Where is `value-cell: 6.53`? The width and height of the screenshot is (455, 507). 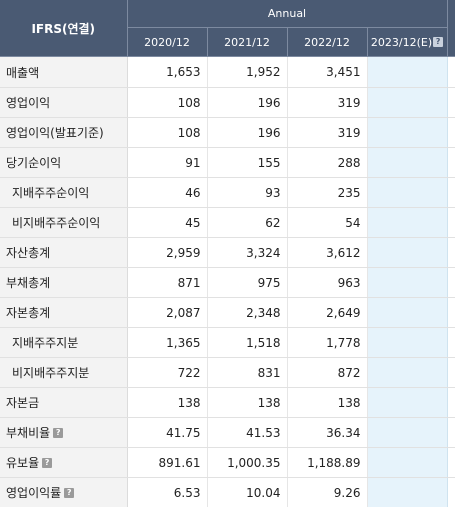
value-cell: 6.53 is located at coordinates (167, 492).